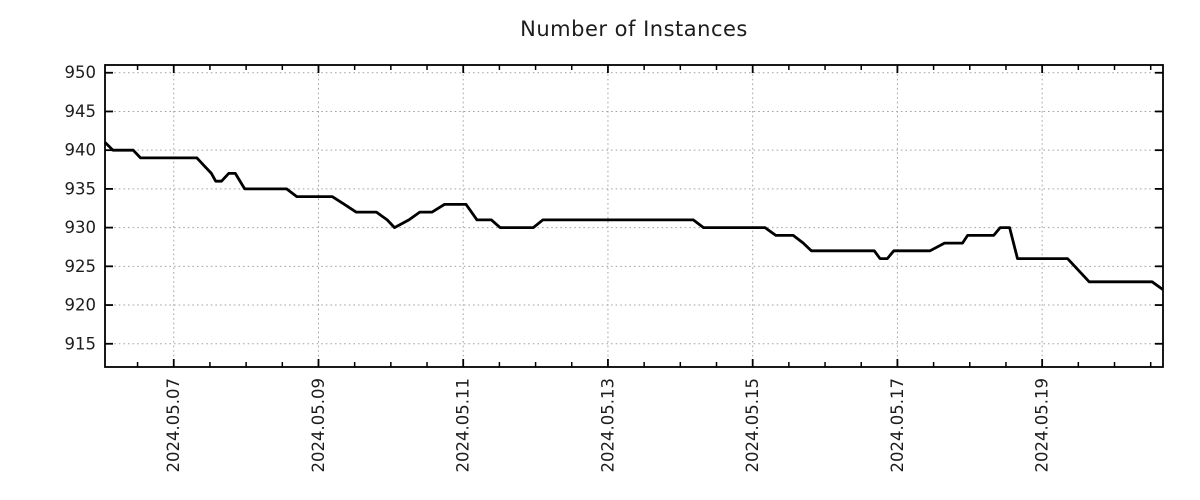 This screenshot has height=500, width=1200. What do you see at coordinates (897, 425) in the screenshot?
I see `x-tick-label: 2024.05.17` at bounding box center [897, 425].